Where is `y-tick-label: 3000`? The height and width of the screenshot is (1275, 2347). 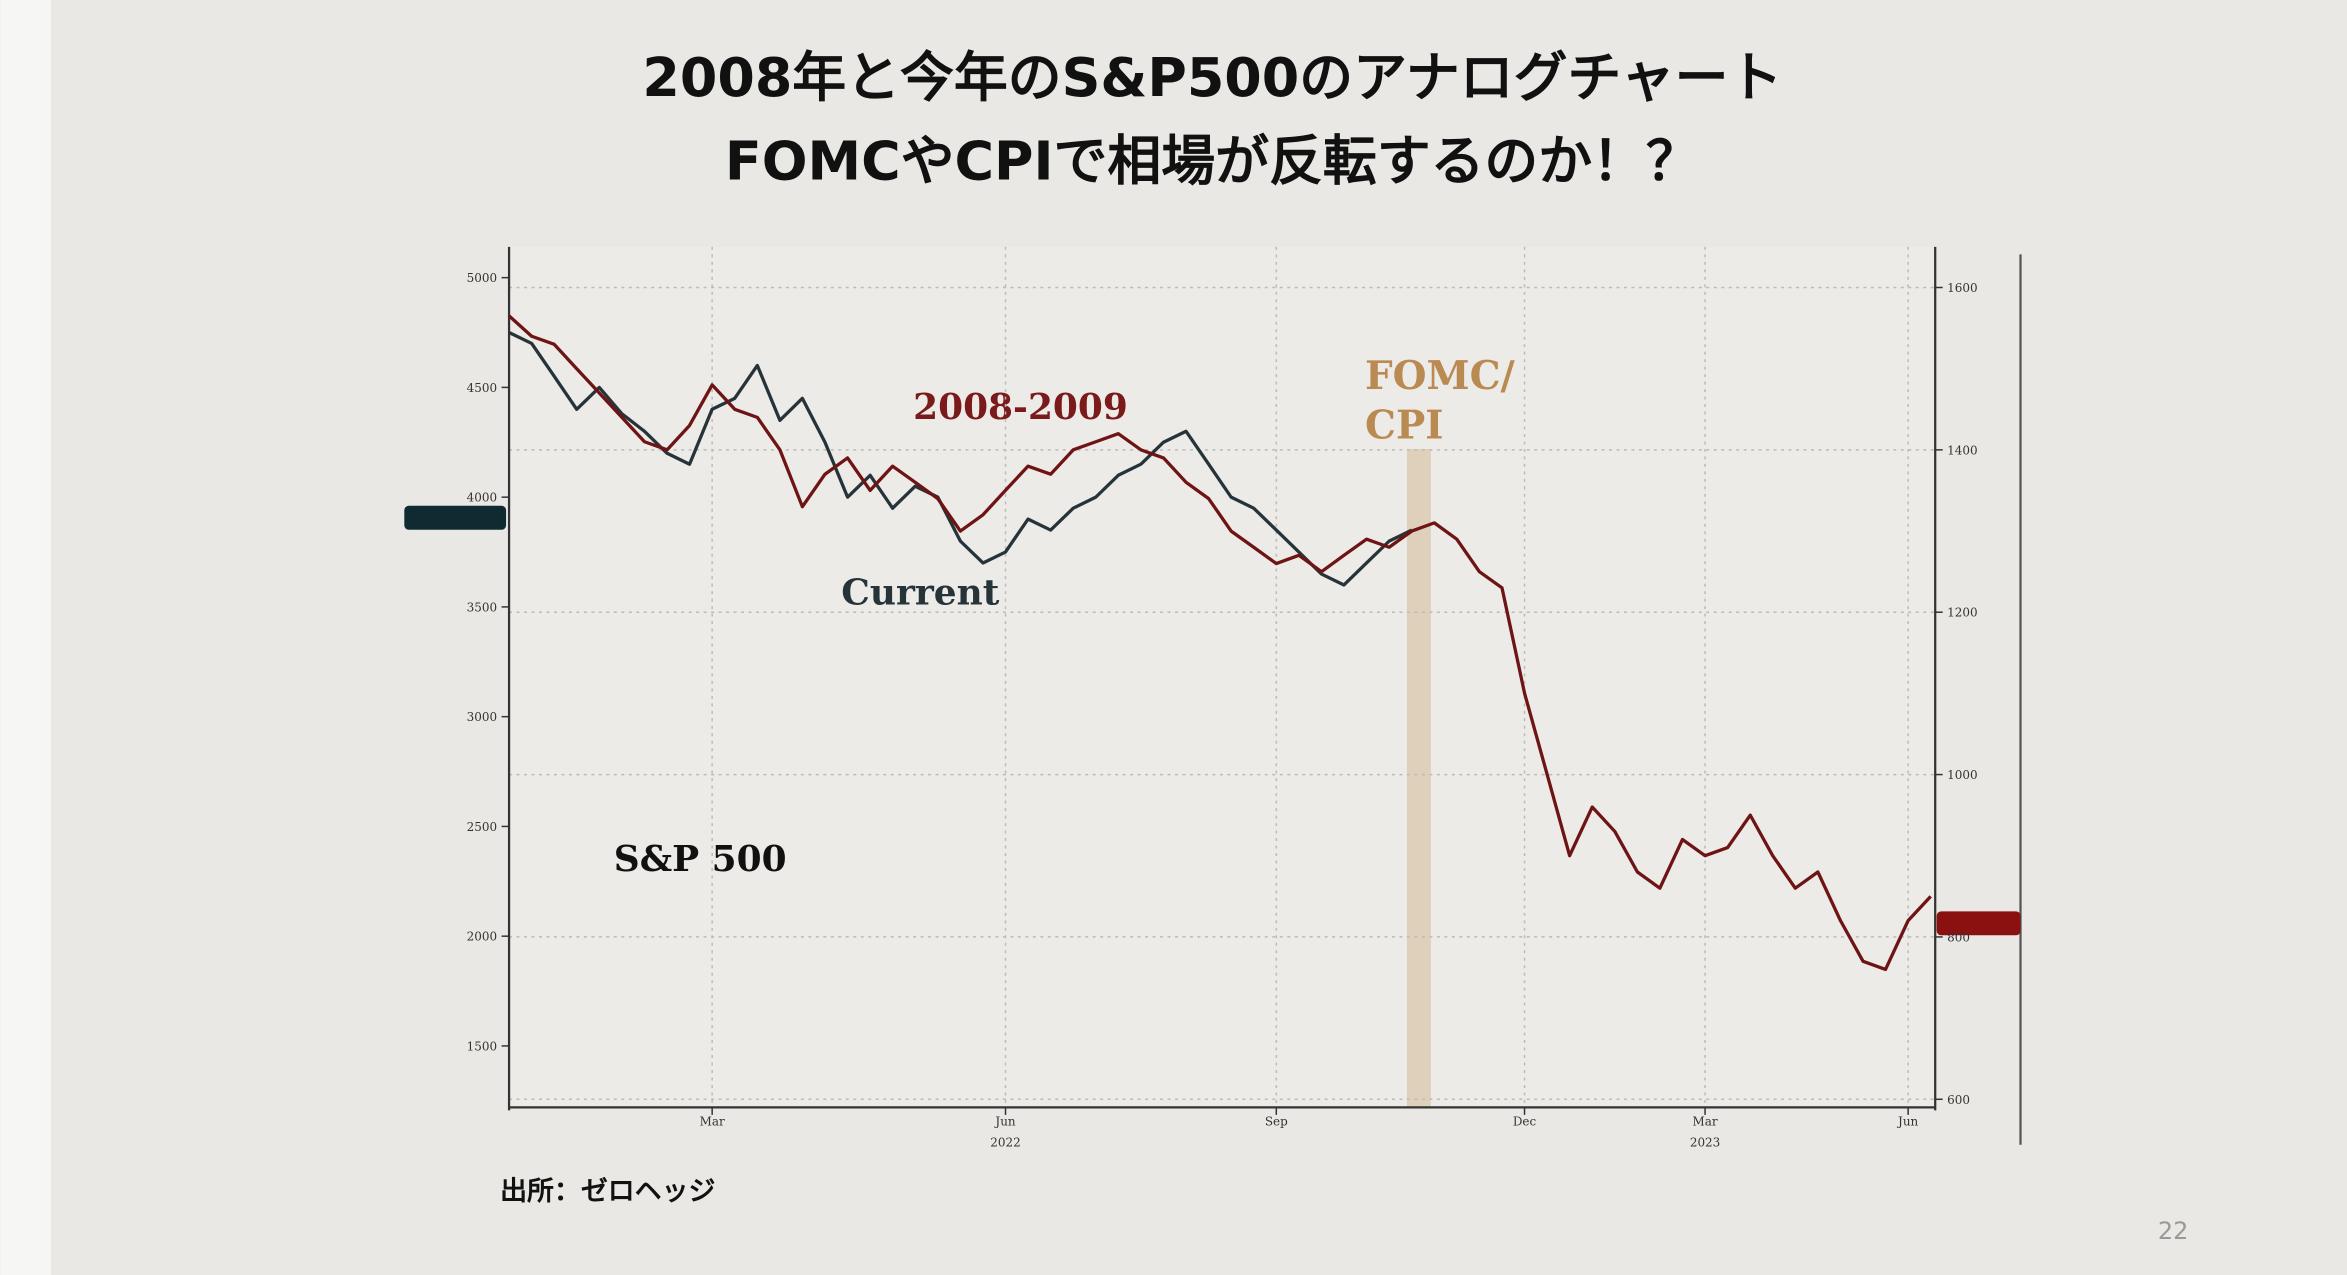
y-tick-label: 3000 is located at coordinates (482, 717).